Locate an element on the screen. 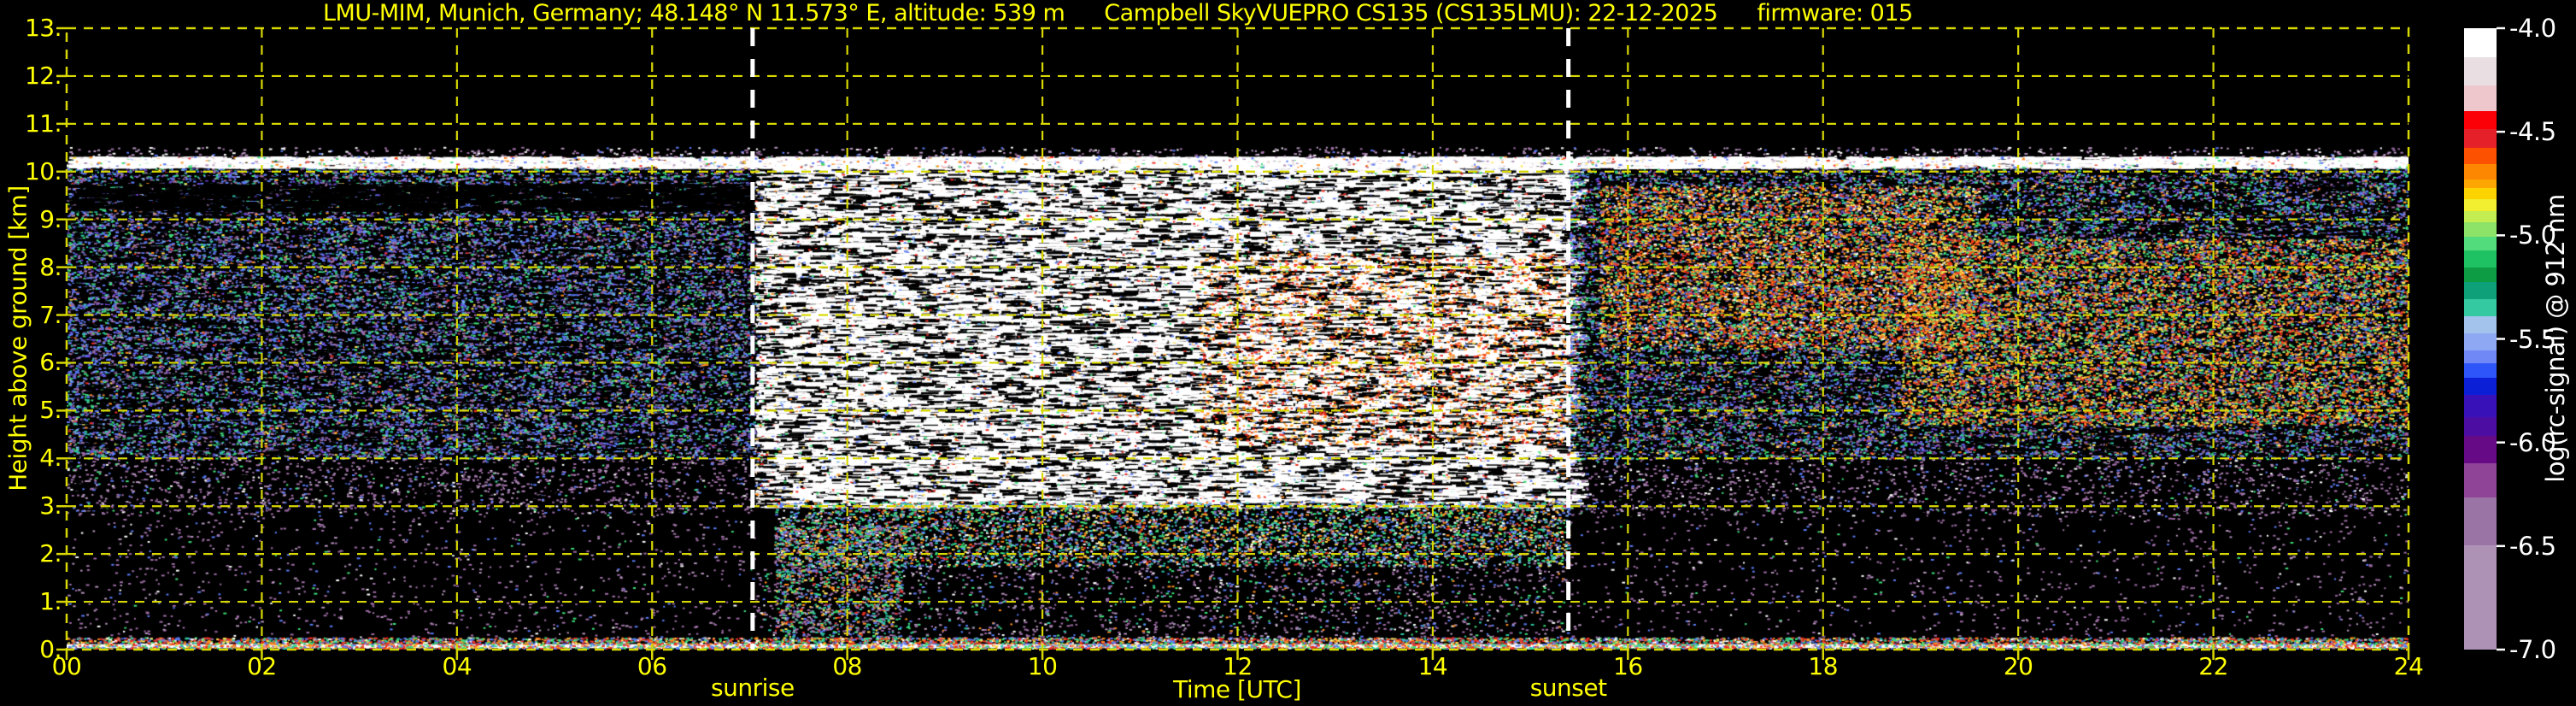 This screenshot has height=706, width=2576. x-tick-label: 14 is located at coordinates (1432, 666).